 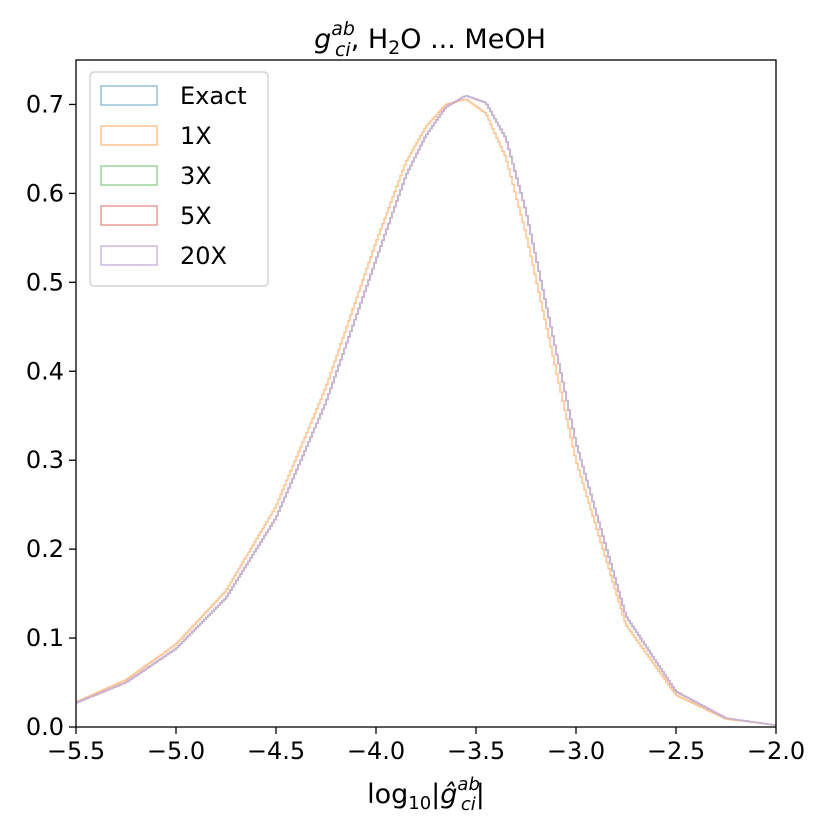 What do you see at coordinates (276, 751) in the screenshot?
I see `x-tick-label: −4.5` at bounding box center [276, 751].